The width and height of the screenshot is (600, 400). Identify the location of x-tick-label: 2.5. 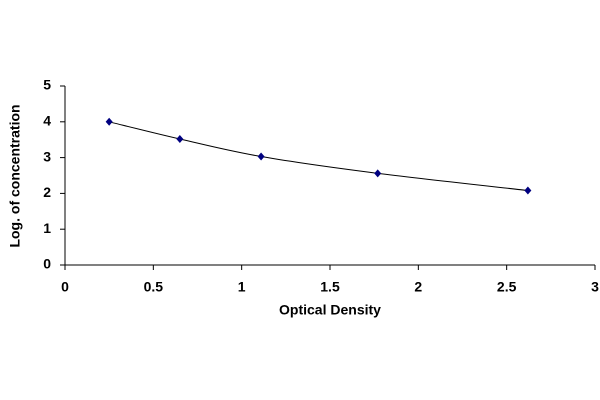
(507, 287).